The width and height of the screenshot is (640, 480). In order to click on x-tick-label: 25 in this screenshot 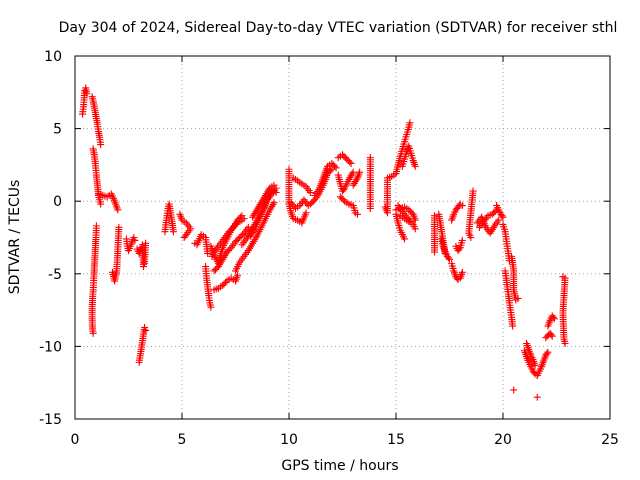, I will do `click(610, 440)`.